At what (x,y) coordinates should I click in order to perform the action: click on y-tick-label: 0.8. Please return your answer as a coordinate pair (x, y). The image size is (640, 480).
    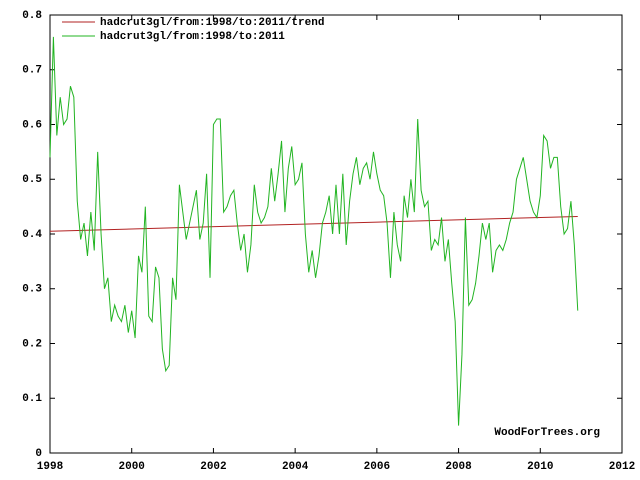
    Looking at the image, I should click on (32, 16).